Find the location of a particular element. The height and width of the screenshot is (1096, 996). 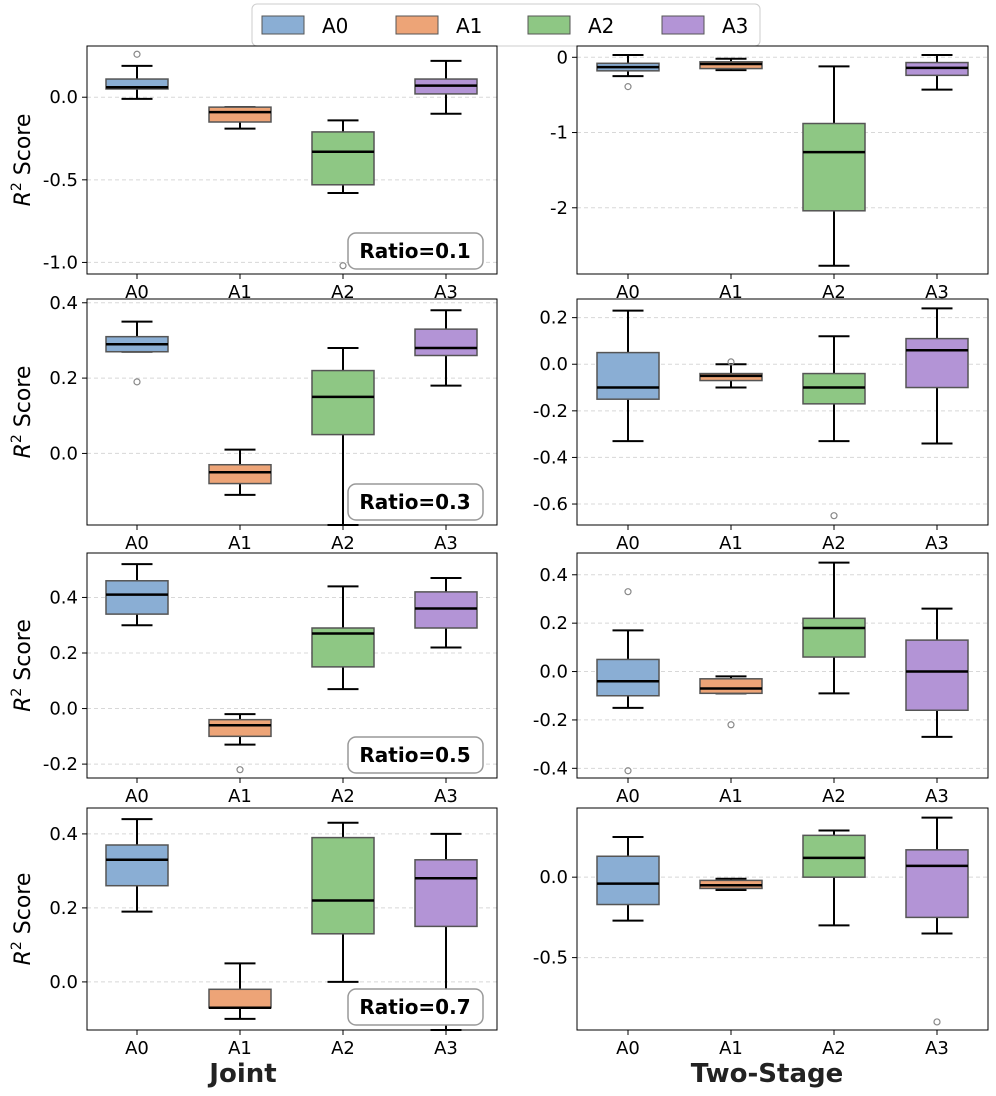

panel-r3-joint: 0.4 0.2 0.0 -0.2 A0 A1 A2 A3 Ratio=0.5 is located at coordinates (270, 679).